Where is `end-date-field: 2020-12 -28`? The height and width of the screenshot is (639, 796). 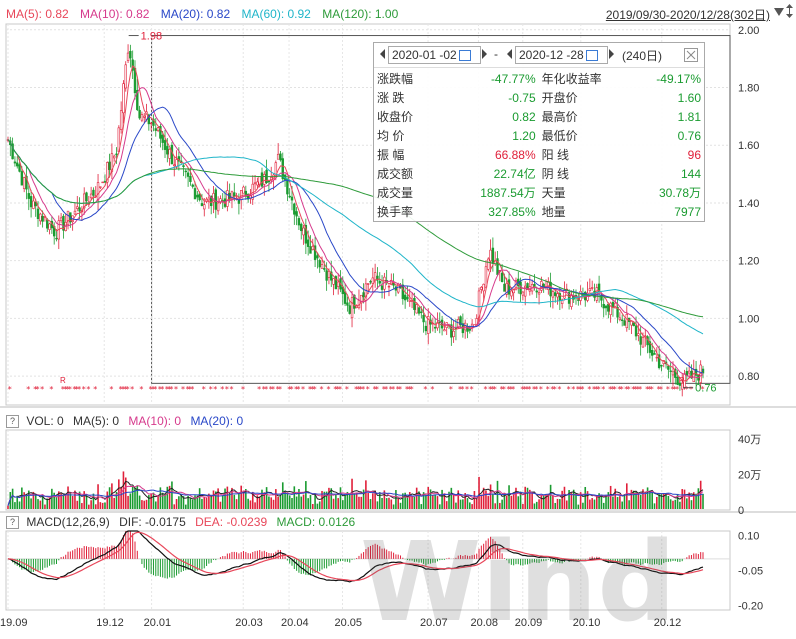 end-date-field: 2020-12 -28 is located at coordinates (561, 55).